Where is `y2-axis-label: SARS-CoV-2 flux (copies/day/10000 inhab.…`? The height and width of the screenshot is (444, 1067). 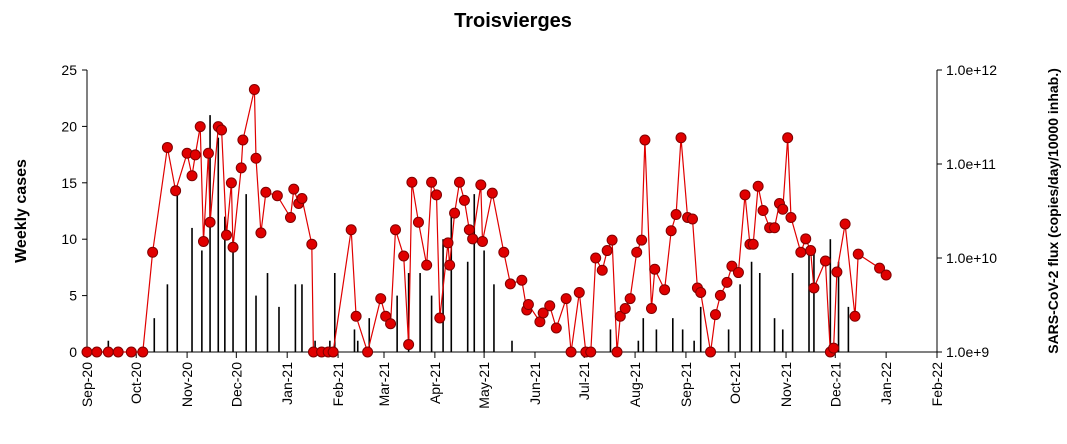 y2-axis-label: SARS-CoV-2 flux (copies/day/10000 inhab.… is located at coordinates (1053, 211).